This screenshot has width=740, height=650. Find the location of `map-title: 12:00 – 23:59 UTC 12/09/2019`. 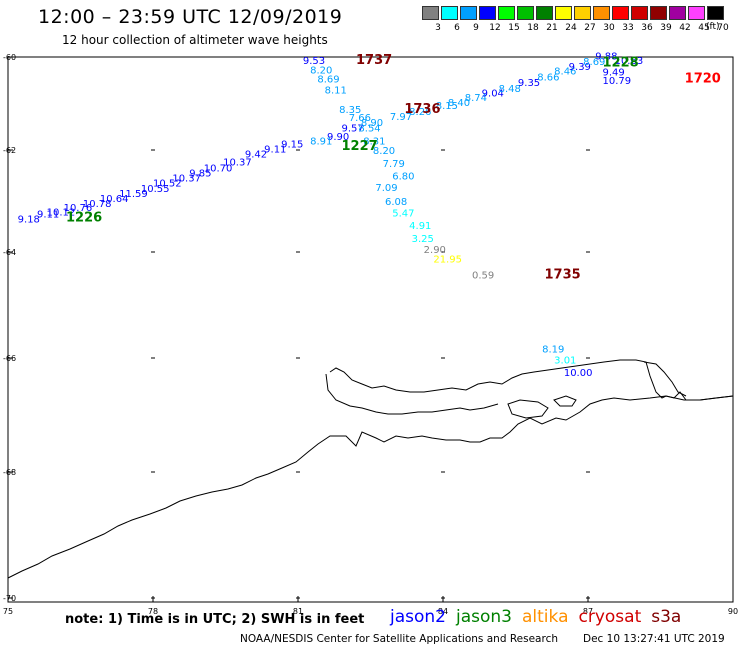

map-title: 12:00 – 23:59 UTC 12/09/2019 is located at coordinates (190, 17).